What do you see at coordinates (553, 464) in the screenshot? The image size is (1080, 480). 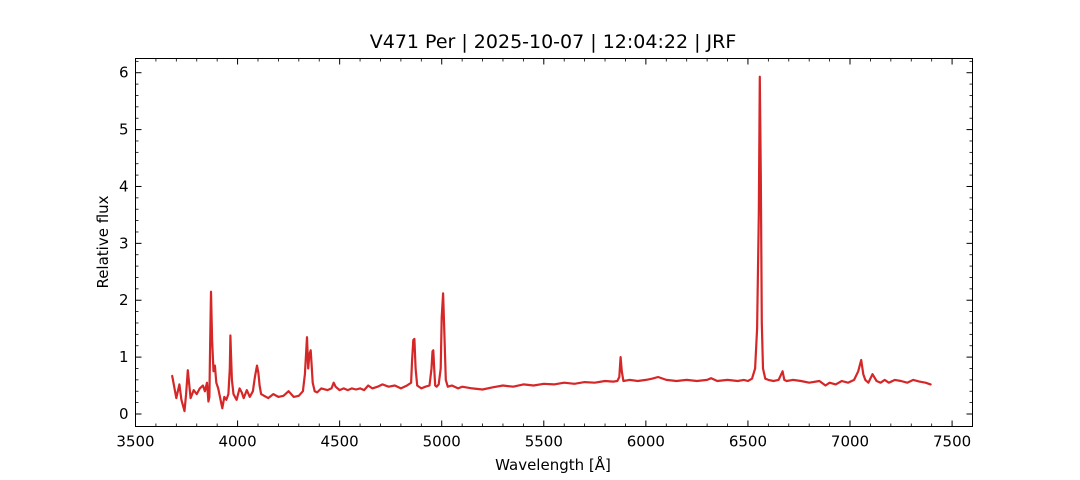 I see `x-axis-label: Wavelength [Å]` at bounding box center [553, 464].